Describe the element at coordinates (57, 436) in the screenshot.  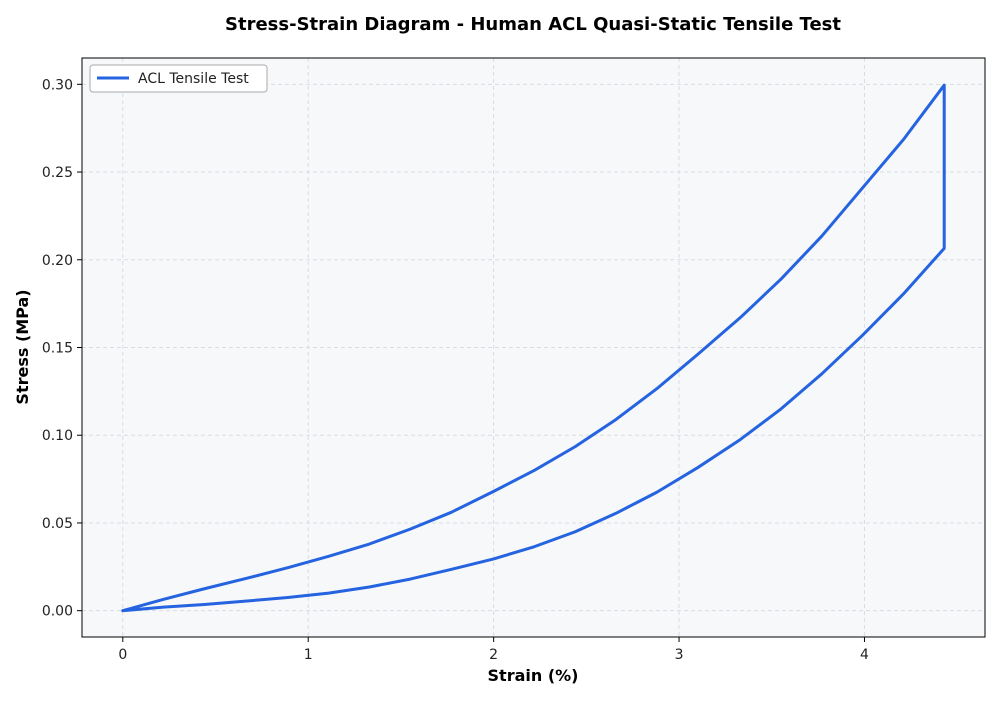
I see `y-tick-label: 0.10` at that location.